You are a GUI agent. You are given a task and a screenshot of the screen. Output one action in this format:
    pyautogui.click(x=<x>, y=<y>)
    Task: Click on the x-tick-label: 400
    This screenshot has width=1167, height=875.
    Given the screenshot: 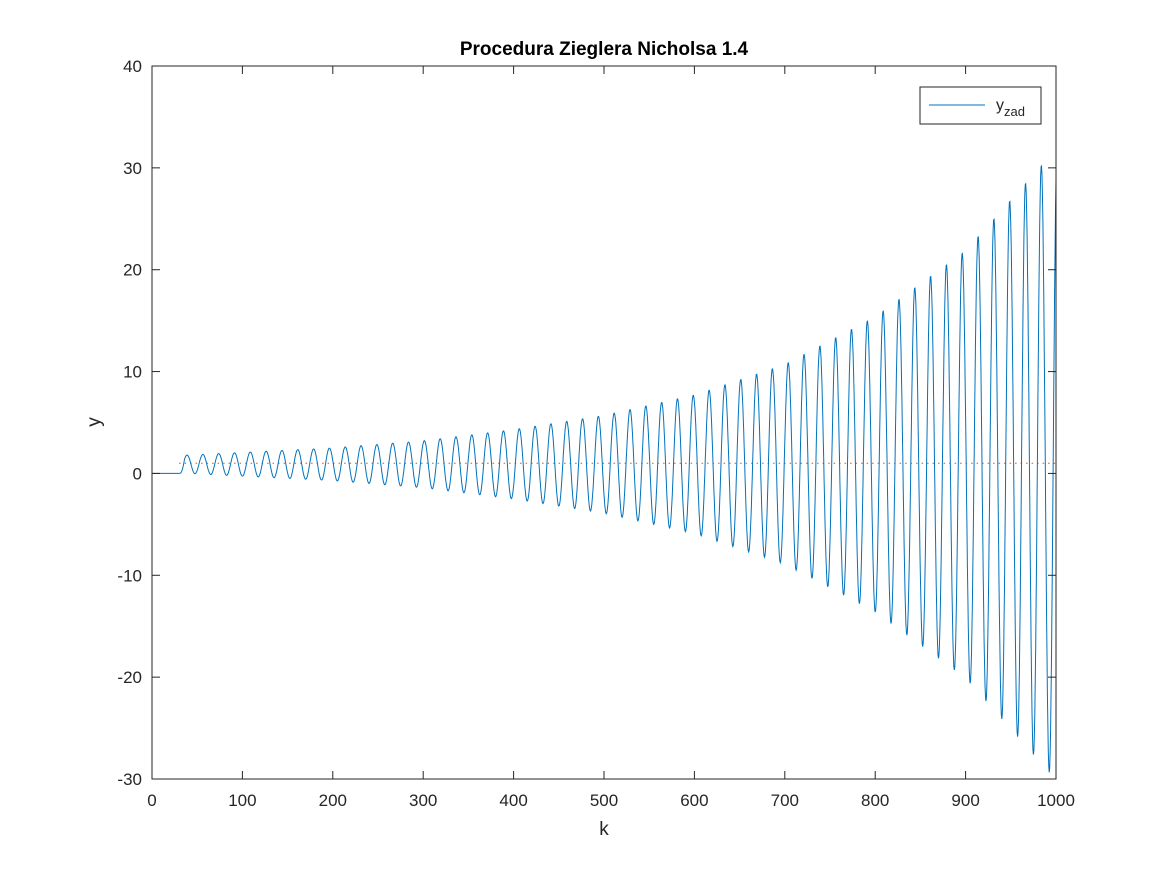 What is the action you would take?
    pyautogui.click(x=513, y=800)
    